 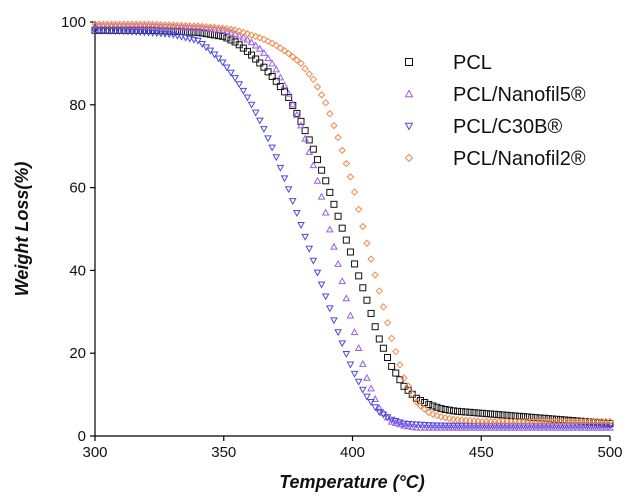 What do you see at coordinates (77, 353) in the screenshot?
I see `y-tick-label: 20` at bounding box center [77, 353].